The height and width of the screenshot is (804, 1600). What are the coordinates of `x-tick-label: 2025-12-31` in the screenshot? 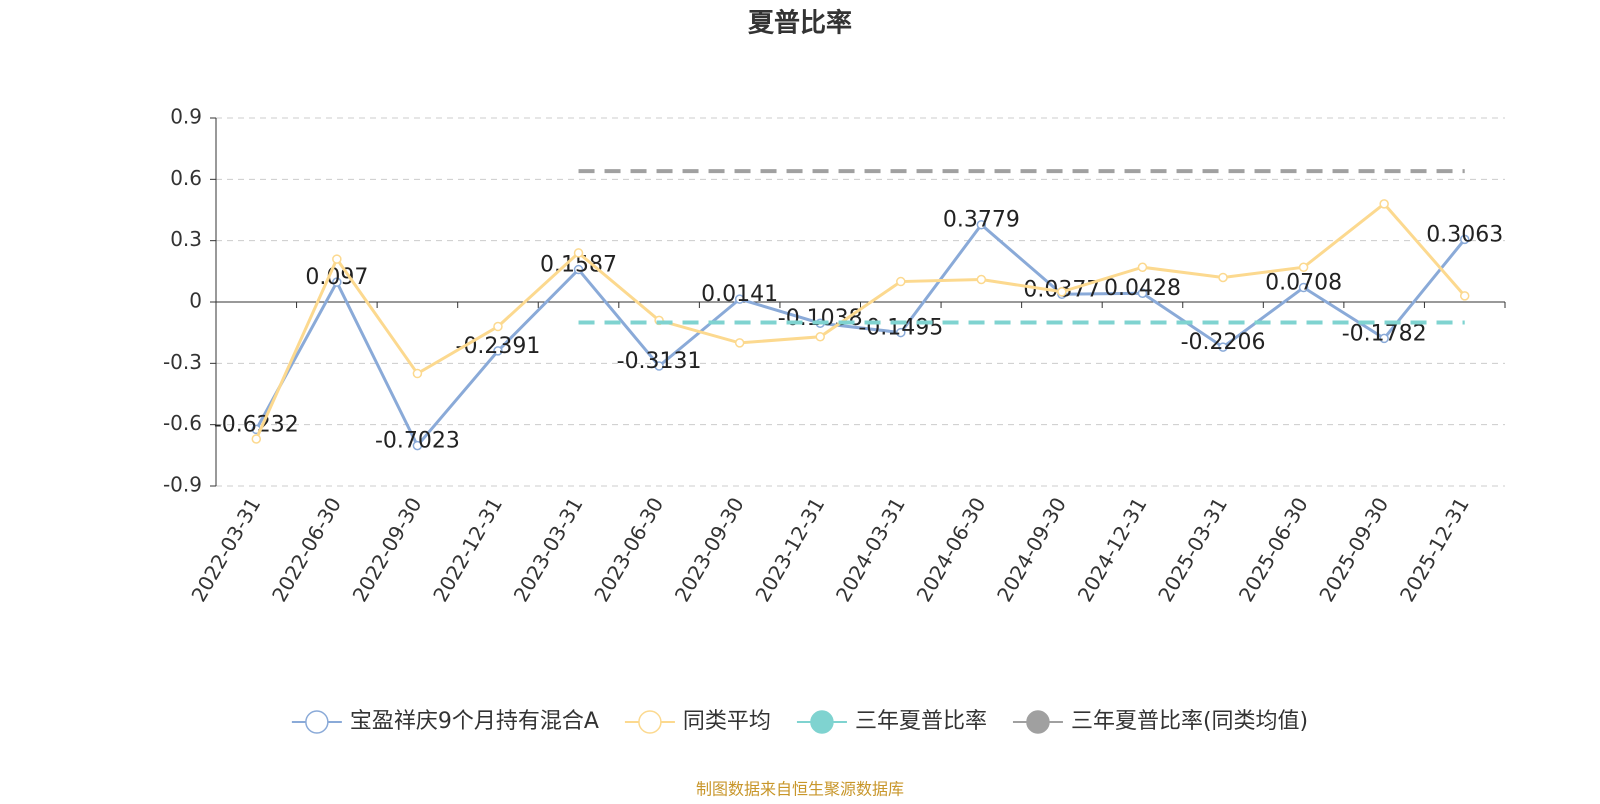 It's located at (1434, 549).